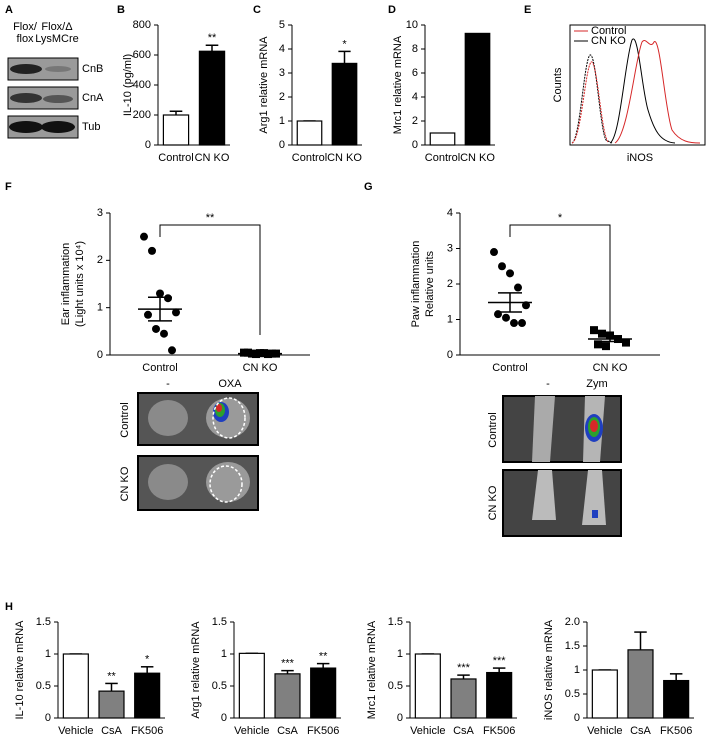 Image resolution: width=709 pixels, height=744 pixels. Describe the element at coordinates (596, 384) in the screenshot. I see `column-label: Zym` at that location.